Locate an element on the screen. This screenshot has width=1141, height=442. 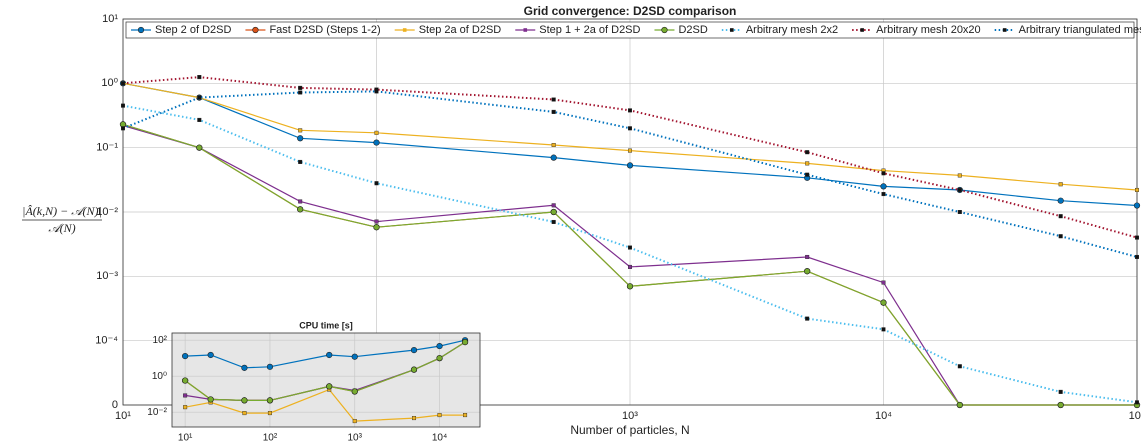
x-tick-label: 10² is located at coordinates (270, 437).